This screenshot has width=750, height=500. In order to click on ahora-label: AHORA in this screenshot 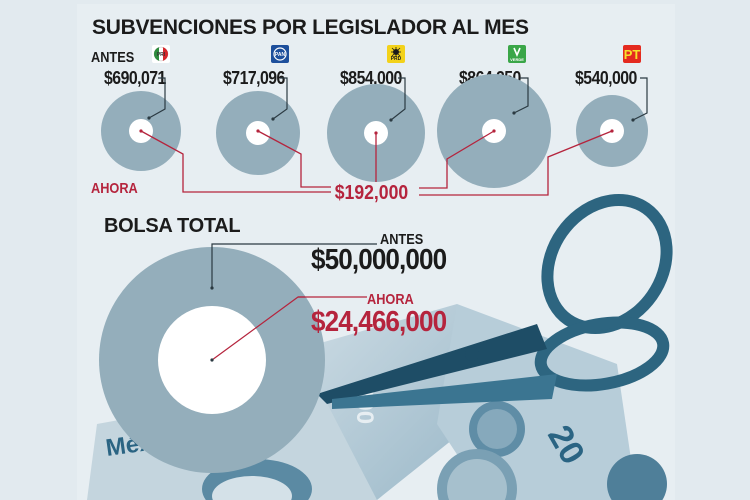, I will do `click(114, 188)`.